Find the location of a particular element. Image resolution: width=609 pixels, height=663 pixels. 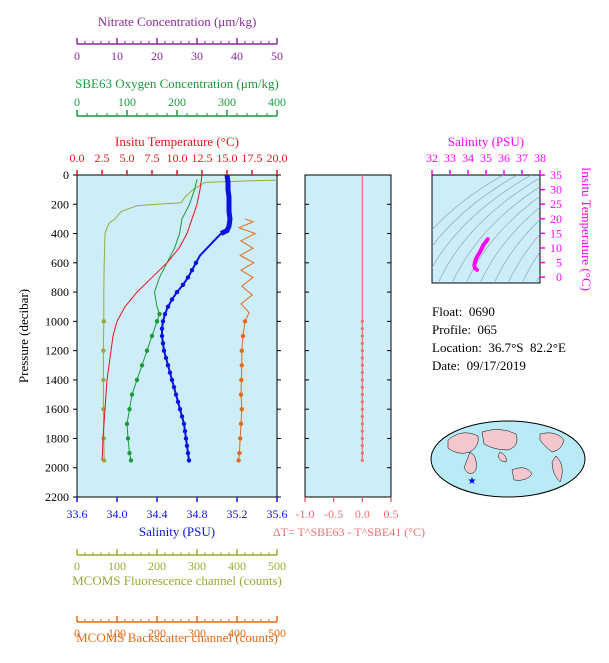

ts-temperature-tick-label: 35 is located at coordinates (556, 175).